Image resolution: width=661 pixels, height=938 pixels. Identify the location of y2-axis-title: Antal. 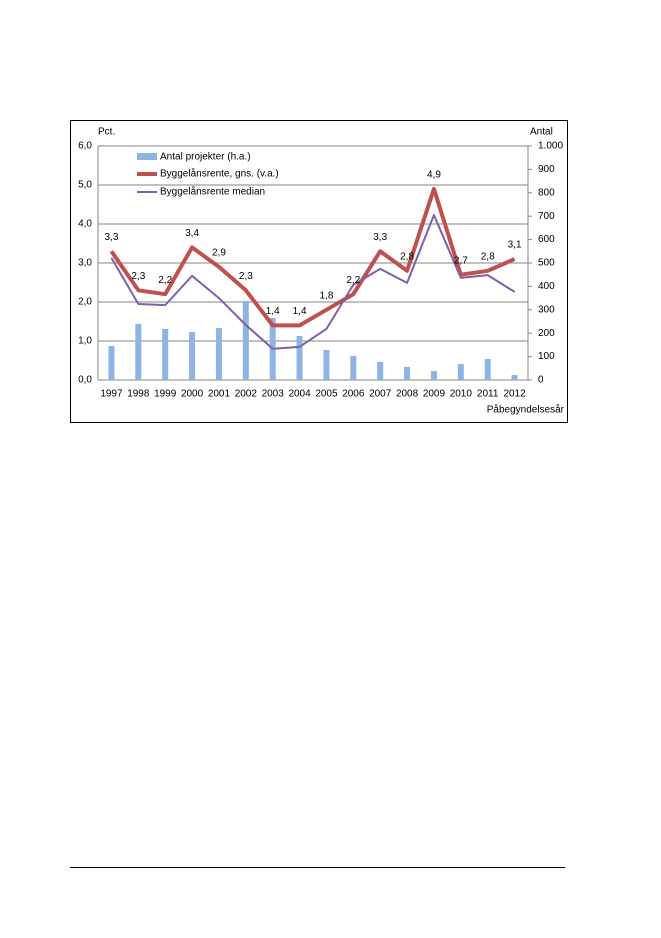
(541, 132).